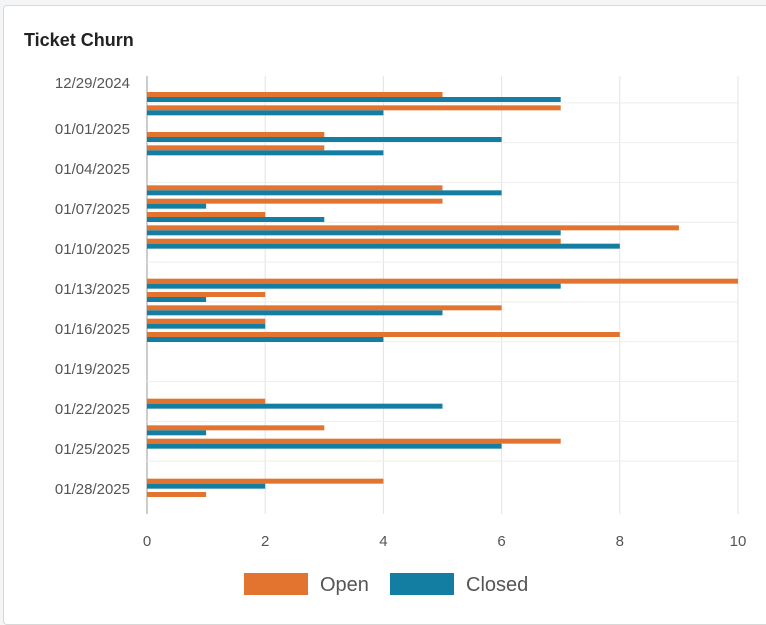 Image resolution: width=766 pixels, height=625 pixels. I want to click on legend-swatch-closed, so click(422, 584).